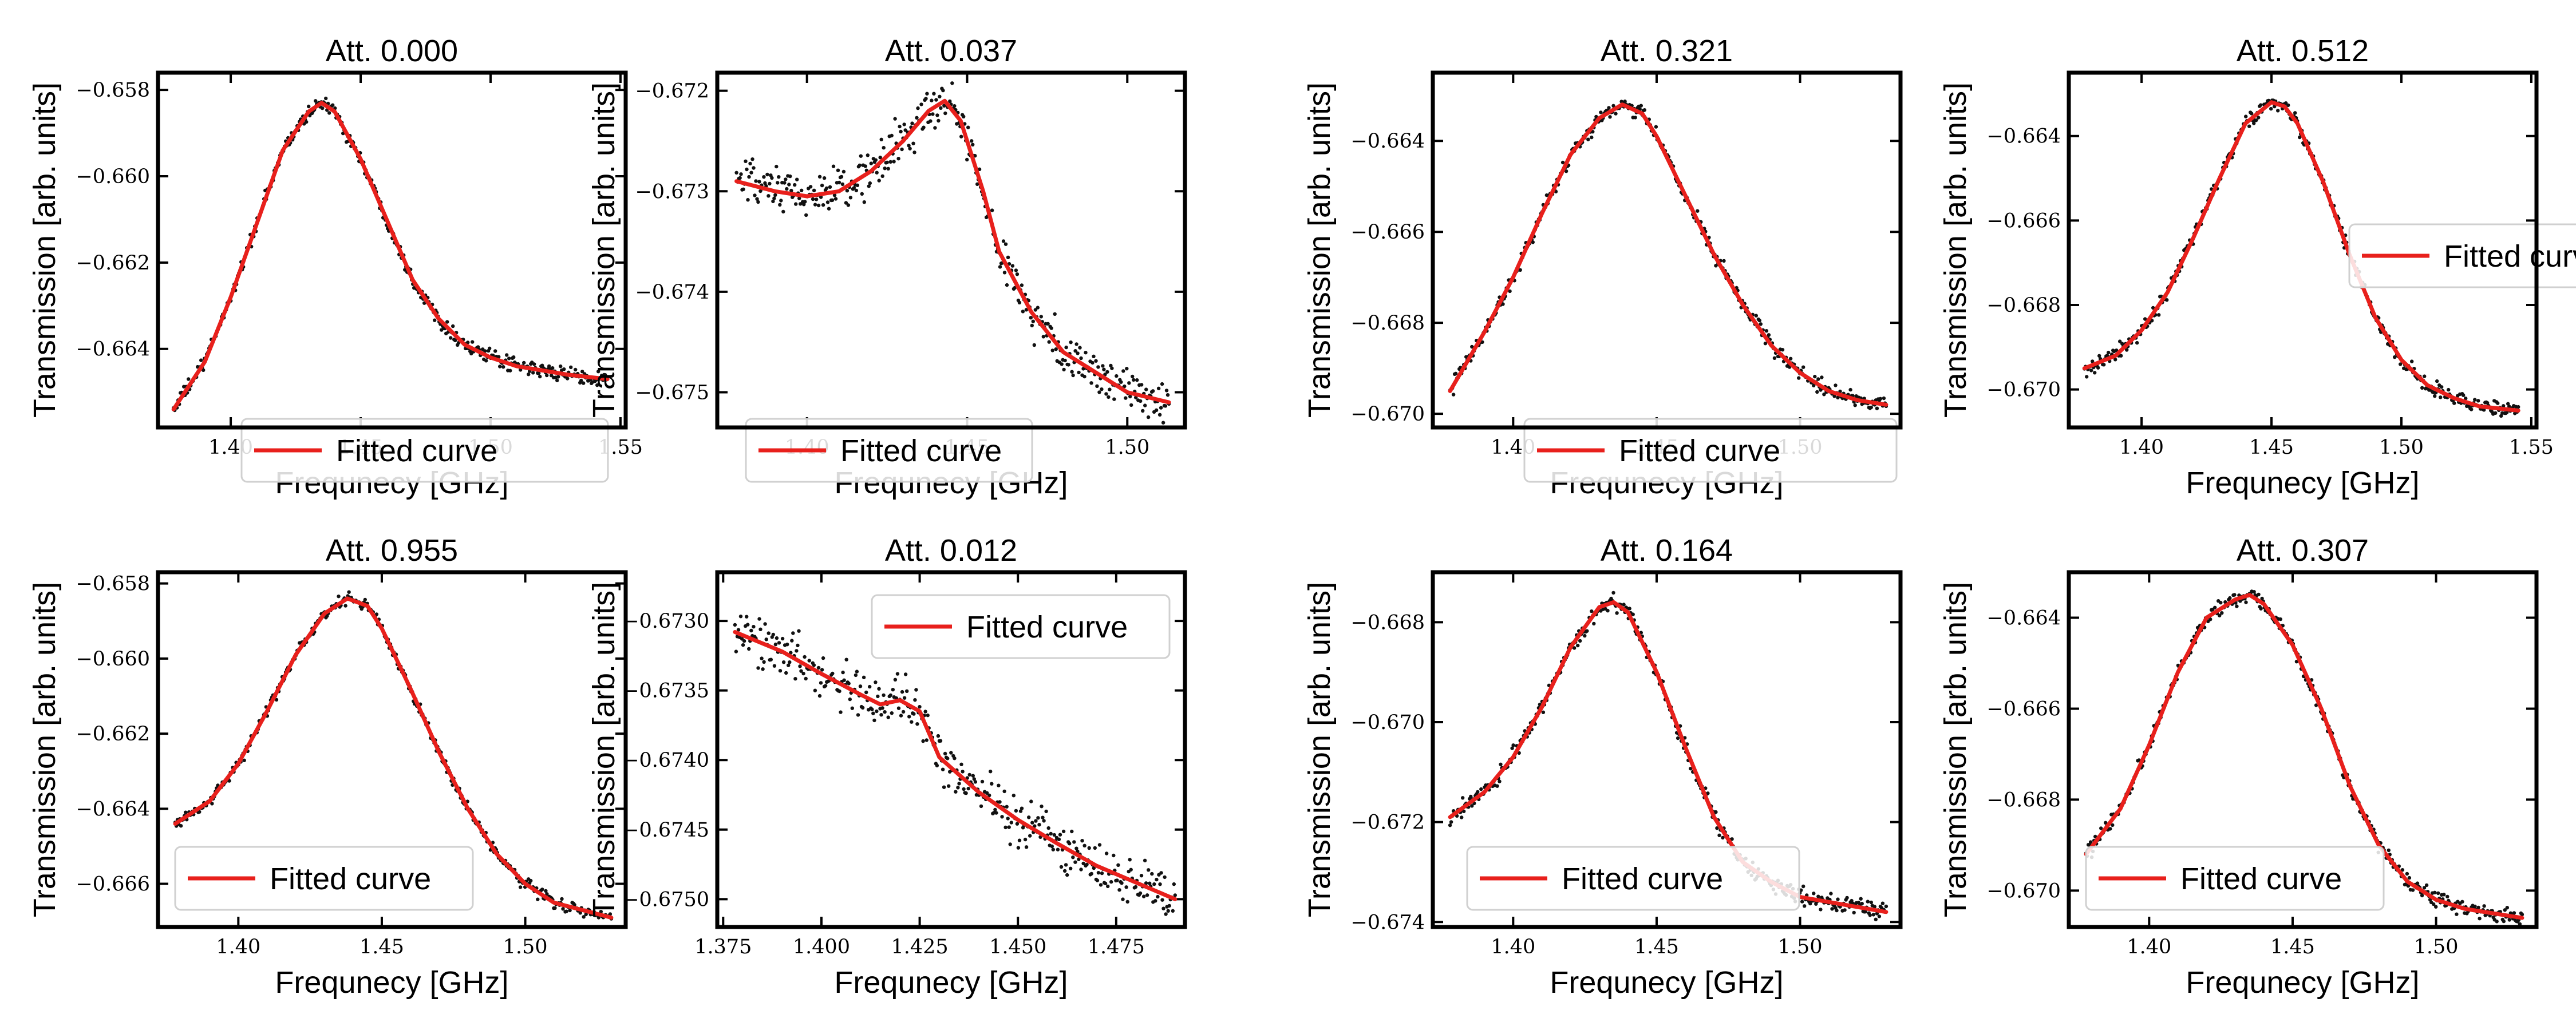 The width and height of the screenshot is (2576, 1030). I want to click on x-tick-label: 1.45, so click(381, 947).